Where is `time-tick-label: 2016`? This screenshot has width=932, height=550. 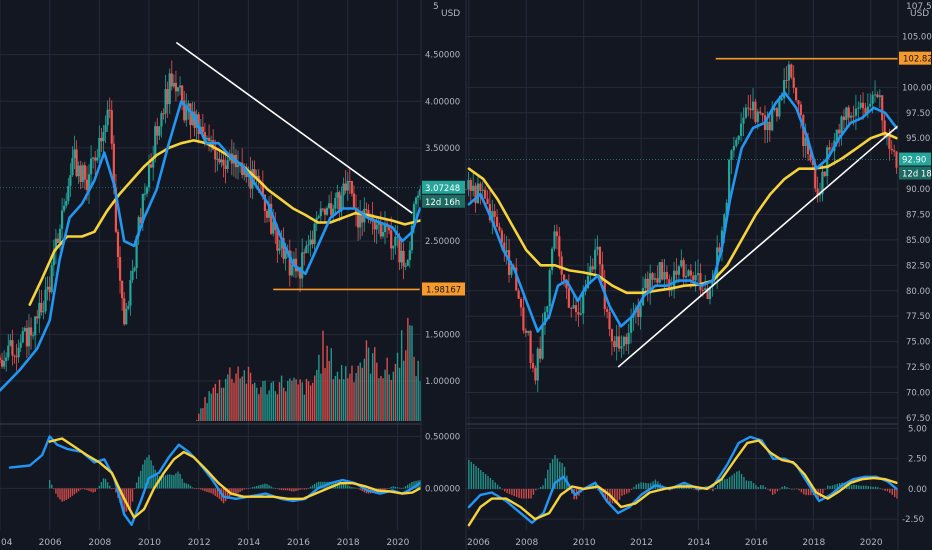
time-tick-label: 2016 is located at coordinates (298, 543).